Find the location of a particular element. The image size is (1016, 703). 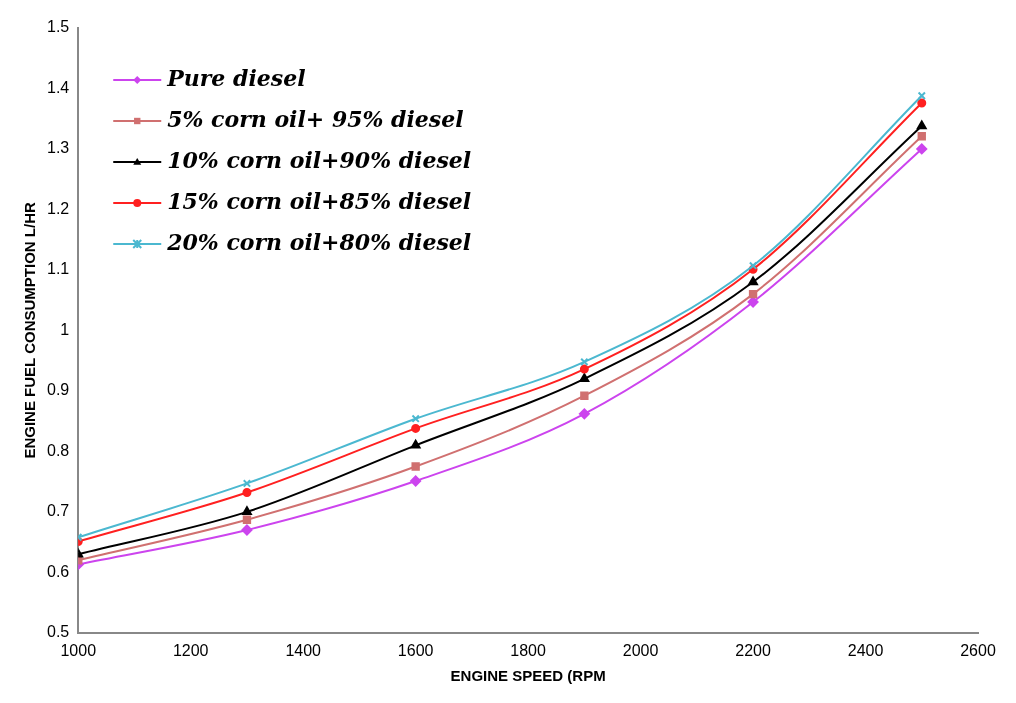

y-tick-label: 1.5 is located at coordinates (58, 27).